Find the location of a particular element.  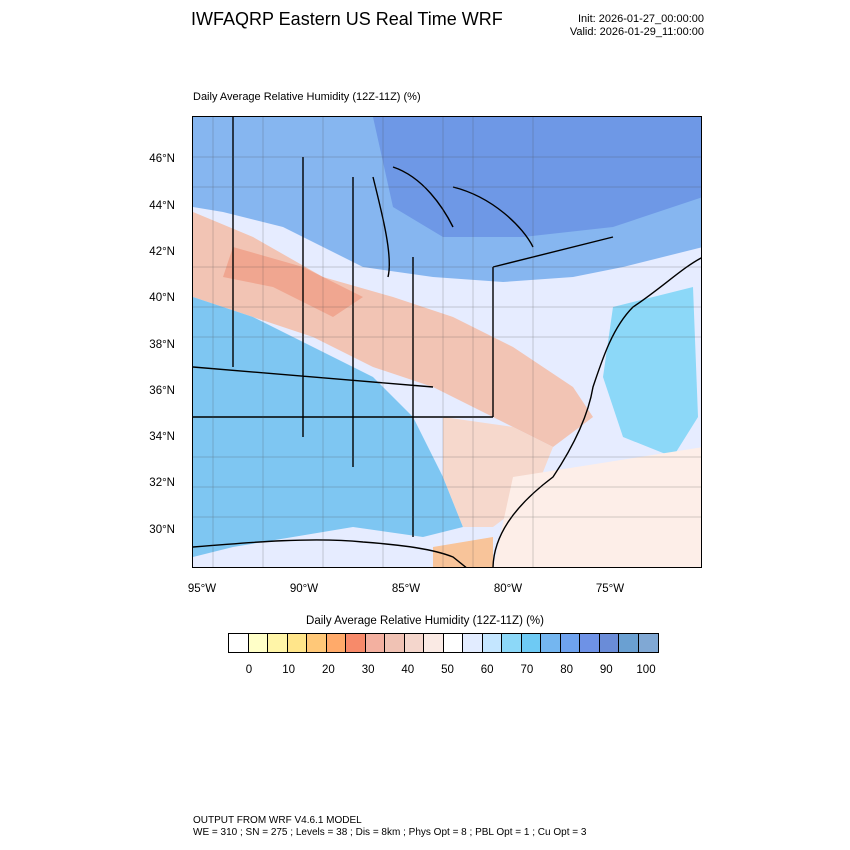

plot-title: IWFAQRP Eastern US Real Time WRF is located at coordinates (347, 19).